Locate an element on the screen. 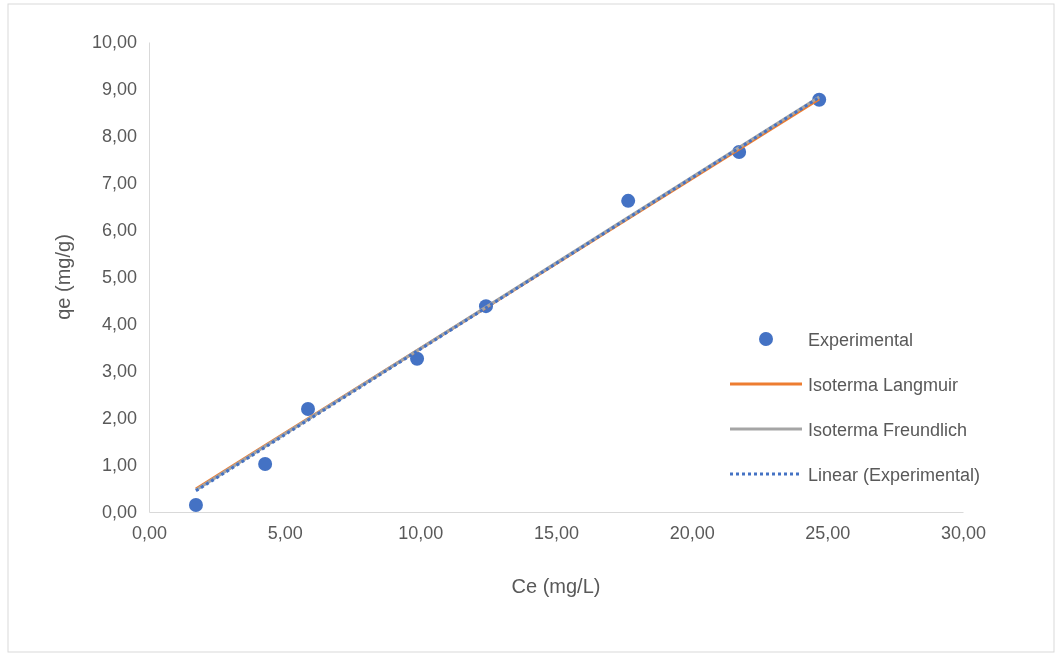 The height and width of the screenshot is (655, 1059). y-tick-label: 7,00 is located at coordinates (119, 183).